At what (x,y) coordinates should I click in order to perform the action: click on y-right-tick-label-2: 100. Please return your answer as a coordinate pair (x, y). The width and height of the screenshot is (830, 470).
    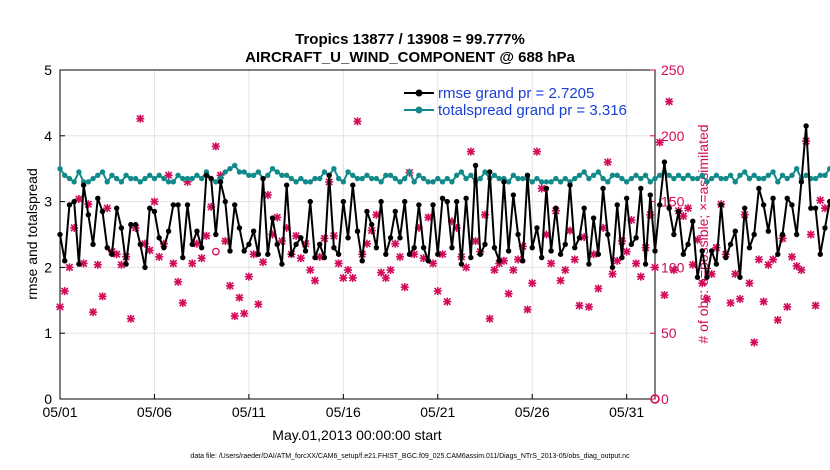
    Looking at the image, I should click on (673, 267).